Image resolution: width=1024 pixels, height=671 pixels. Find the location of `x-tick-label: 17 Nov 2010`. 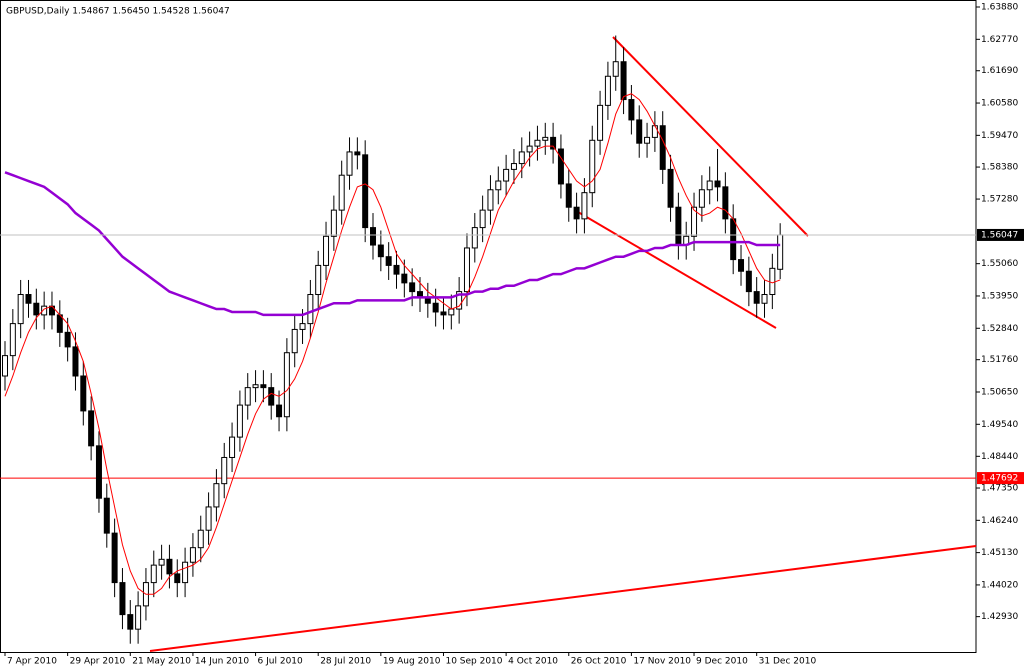

x-tick-label: 17 Nov 2010 is located at coordinates (662, 662).